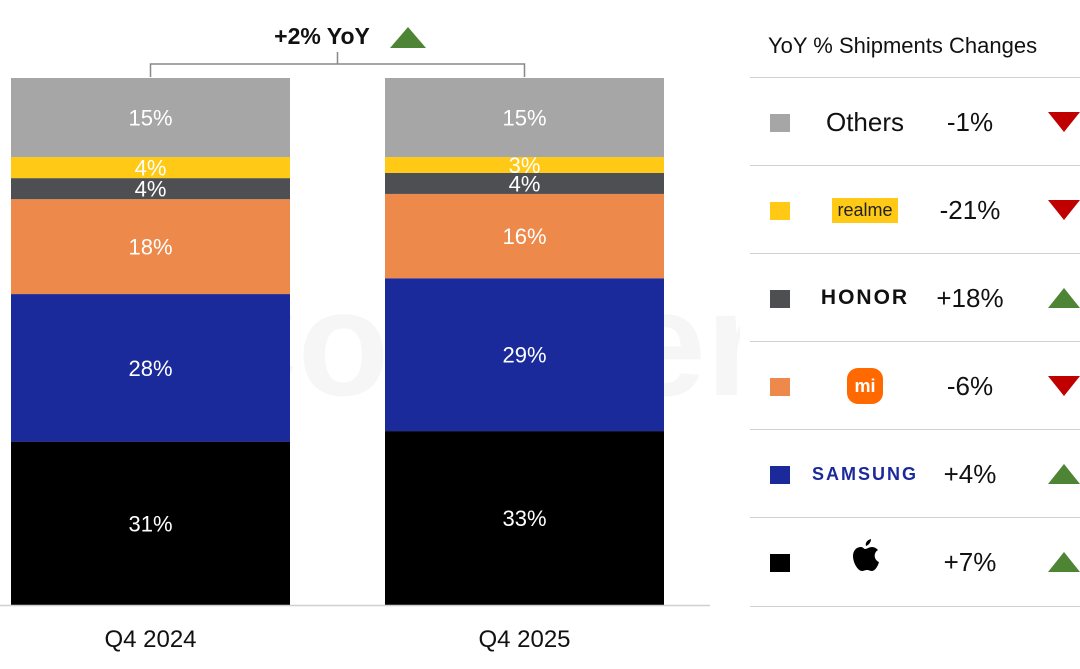  I want to click on brand-logo, so click(865, 562).